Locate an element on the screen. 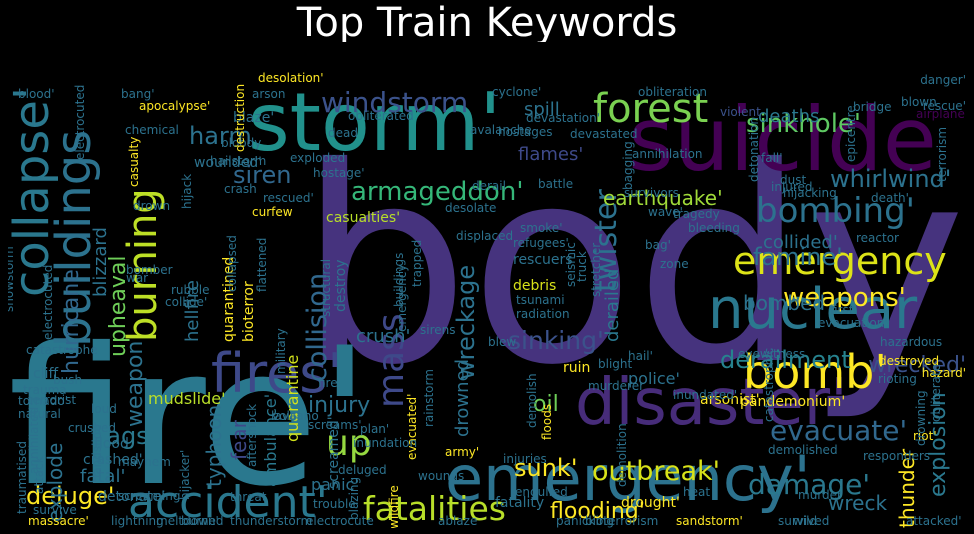  word-154: meltdown' is located at coordinates (187, 521).